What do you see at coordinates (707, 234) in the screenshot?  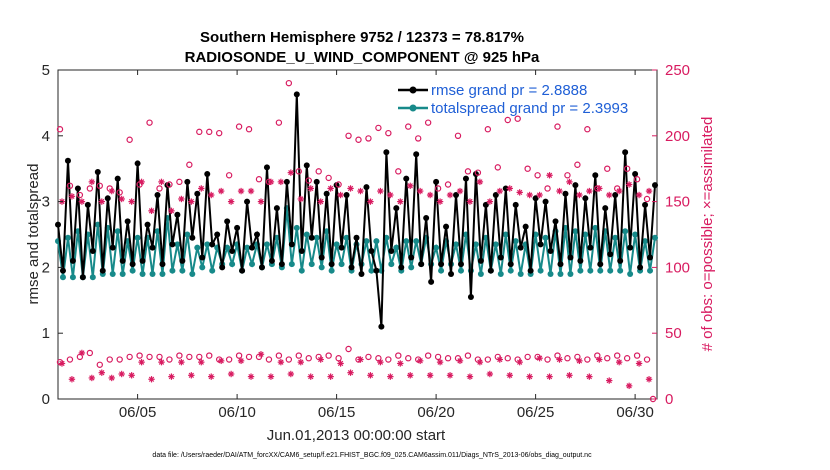 I see `y-axis-right-label: # of obs: o=possible; ×=assimilated` at bounding box center [707, 234].